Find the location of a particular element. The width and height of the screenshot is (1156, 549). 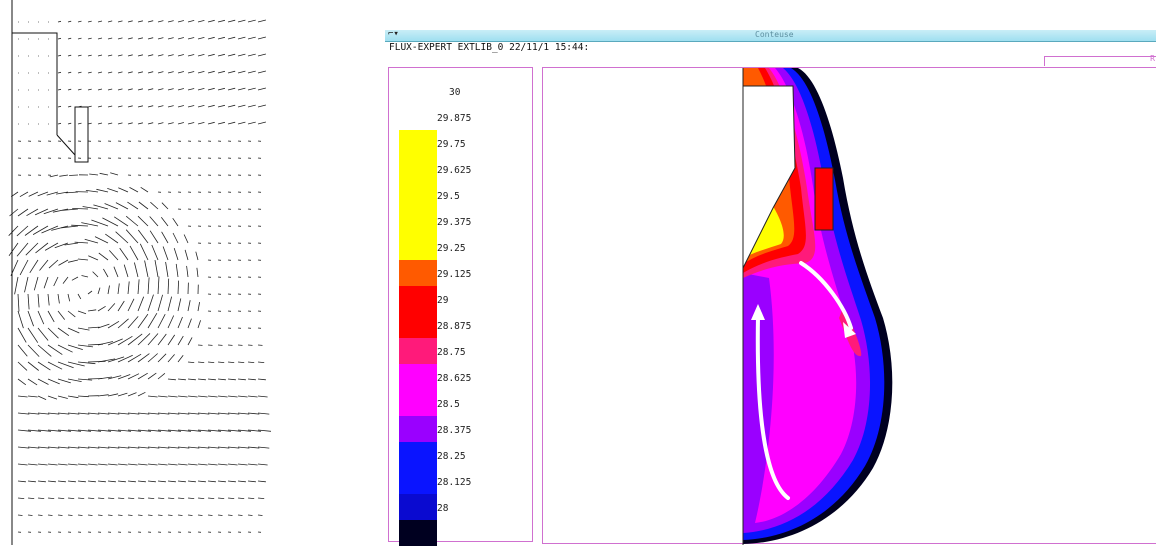

corner-tab: R is located at coordinates (1100, 61).